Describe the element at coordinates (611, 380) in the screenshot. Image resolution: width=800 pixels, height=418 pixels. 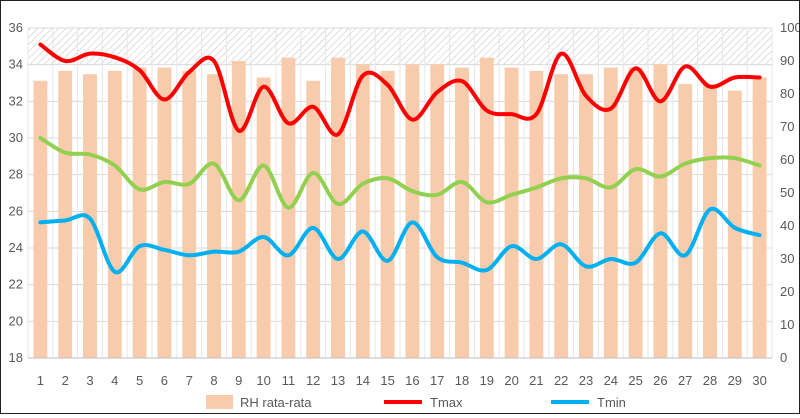
I see `x-axis-tick-label: 24` at that location.